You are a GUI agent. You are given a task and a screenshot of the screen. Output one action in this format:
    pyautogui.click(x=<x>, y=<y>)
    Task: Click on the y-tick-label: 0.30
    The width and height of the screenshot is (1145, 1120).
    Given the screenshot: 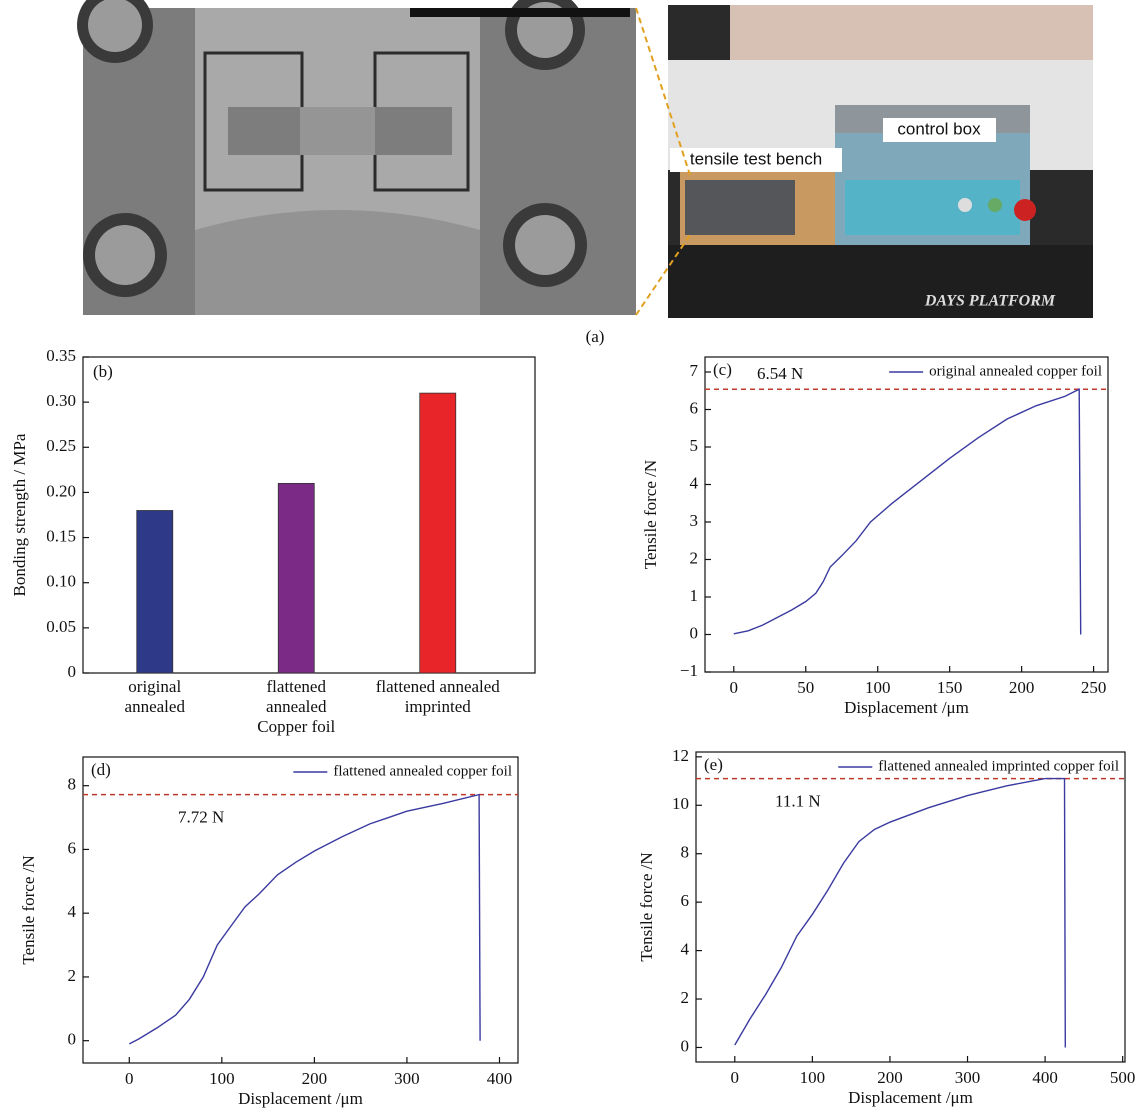 What is the action you would take?
    pyautogui.click(x=61, y=400)
    